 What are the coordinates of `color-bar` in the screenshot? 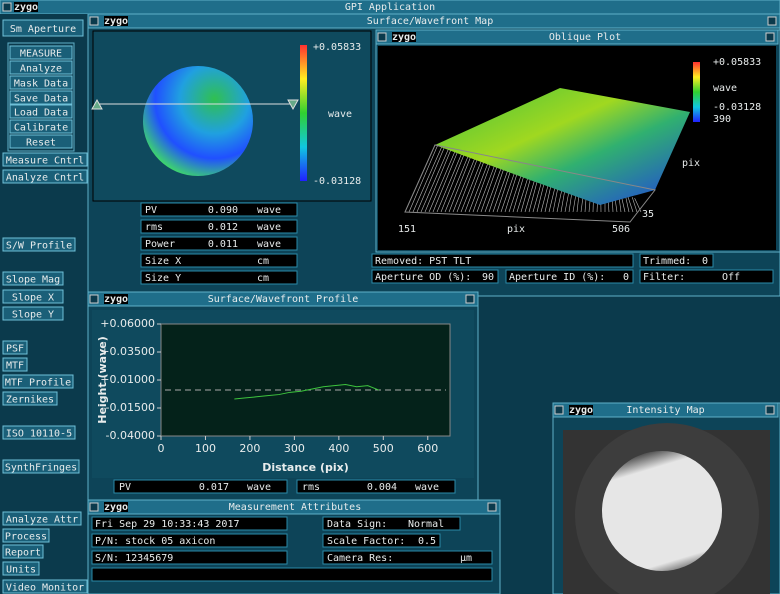 It's located at (303, 113).